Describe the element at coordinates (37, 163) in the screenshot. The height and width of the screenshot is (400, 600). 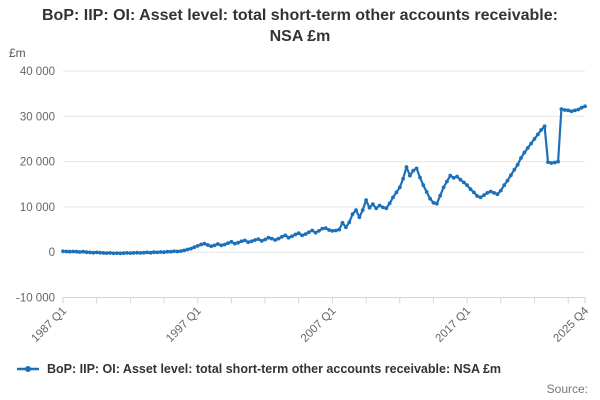
I see `y-axis-tick-label: 20 000` at that location.